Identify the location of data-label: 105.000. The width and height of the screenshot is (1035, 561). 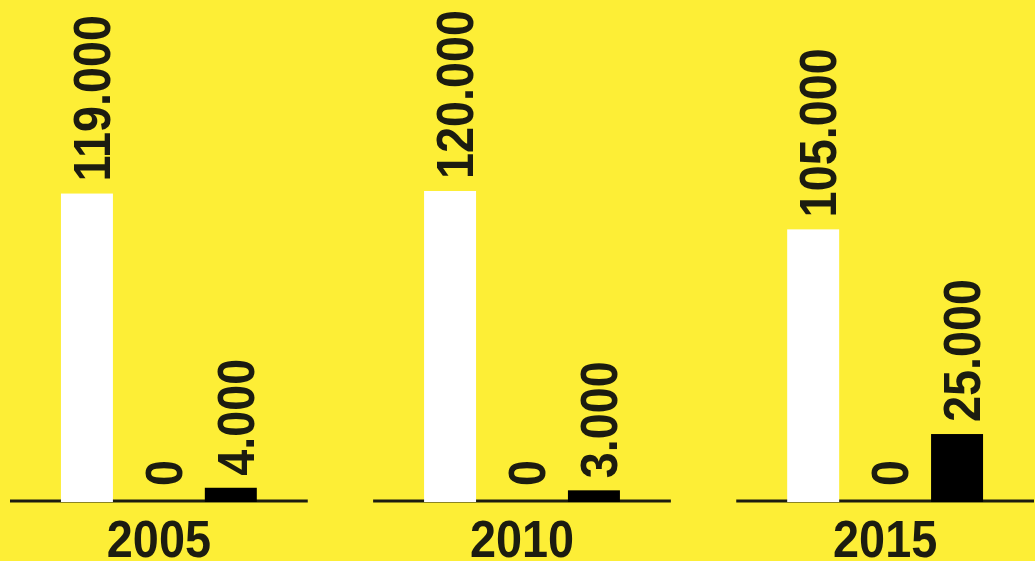
(817, 133).